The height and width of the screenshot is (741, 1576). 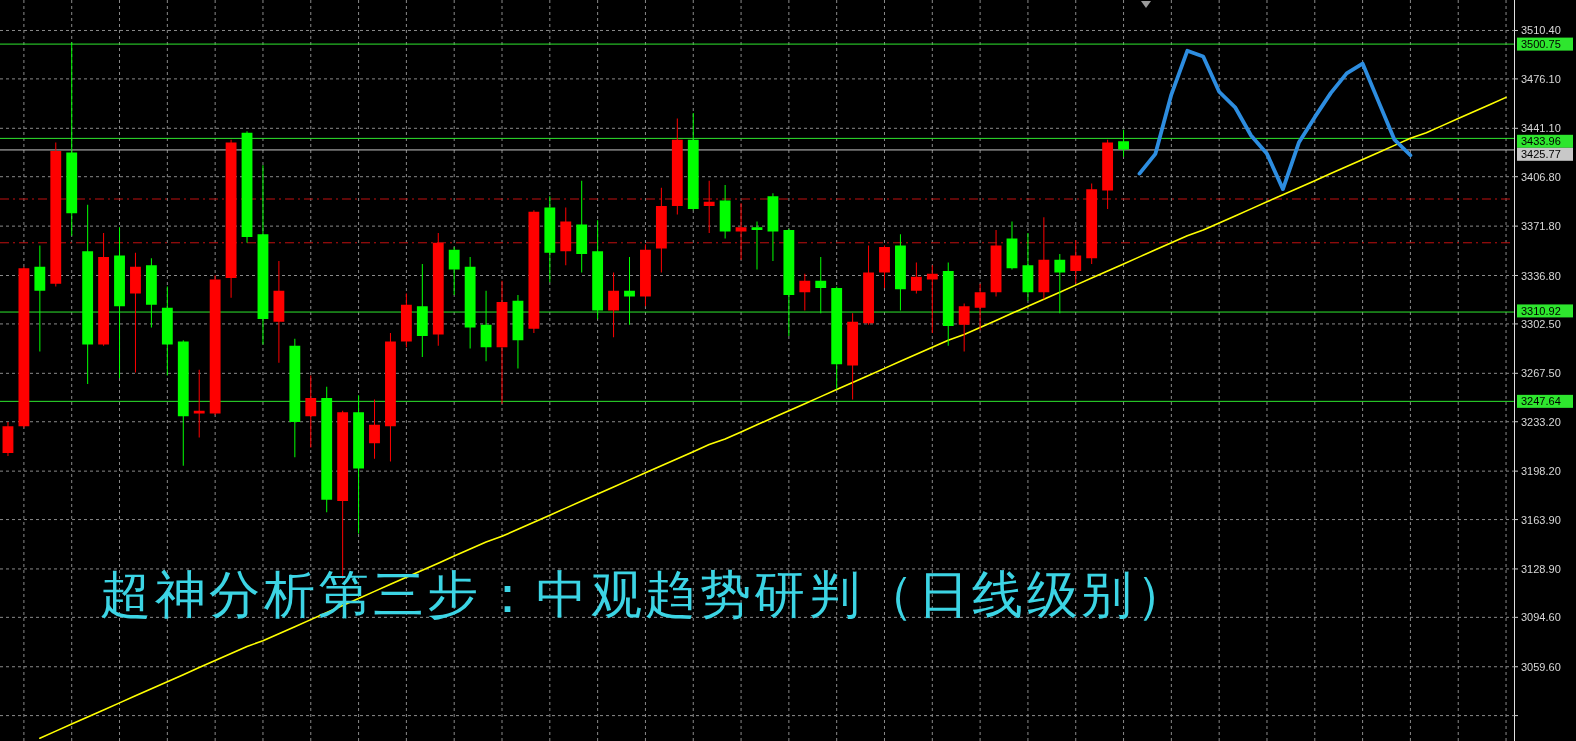 What do you see at coordinates (1541, 30) in the screenshot?
I see `y-tick-label: 3510.40` at bounding box center [1541, 30].